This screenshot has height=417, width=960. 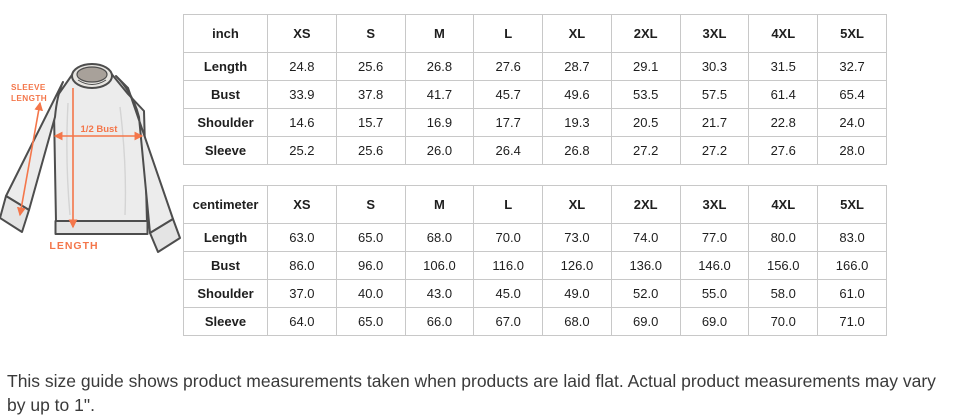 I want to click on size-header-cell: S, so click(x=370, y=204).